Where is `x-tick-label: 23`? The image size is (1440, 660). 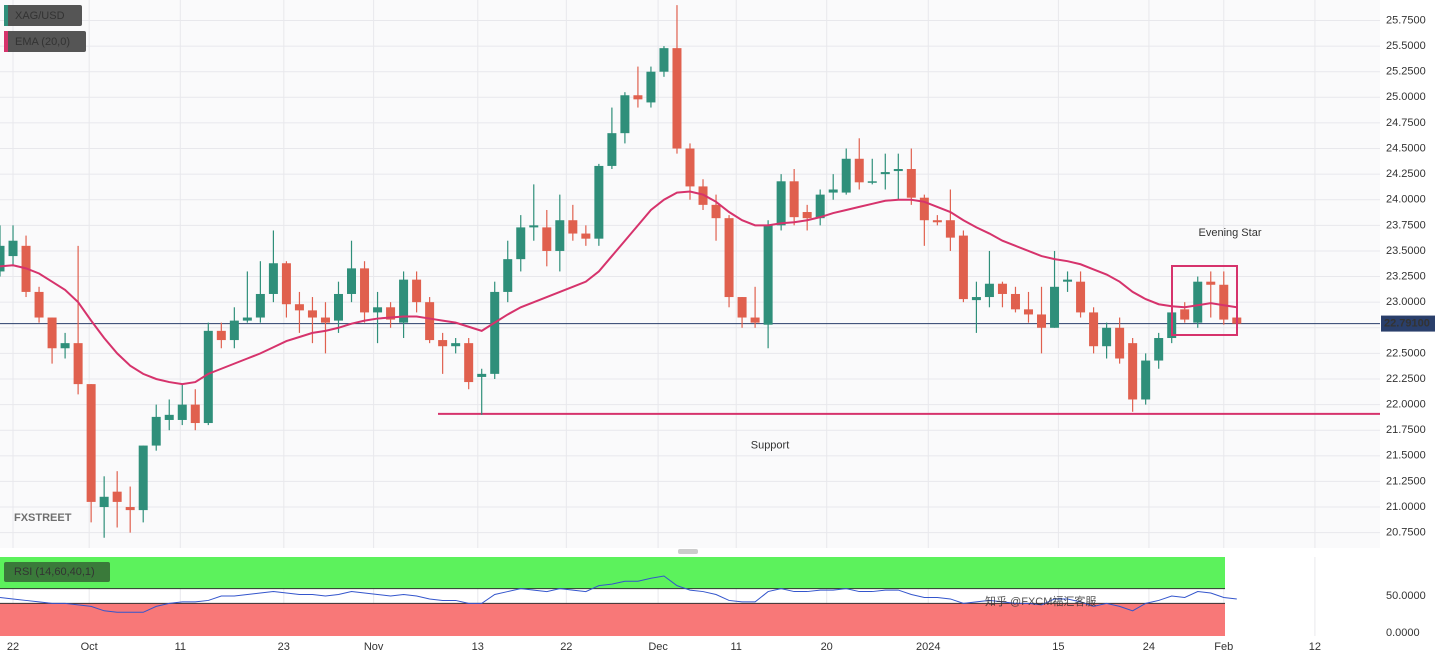
x-tick-label: 23 is located at coordinates (284, 647).